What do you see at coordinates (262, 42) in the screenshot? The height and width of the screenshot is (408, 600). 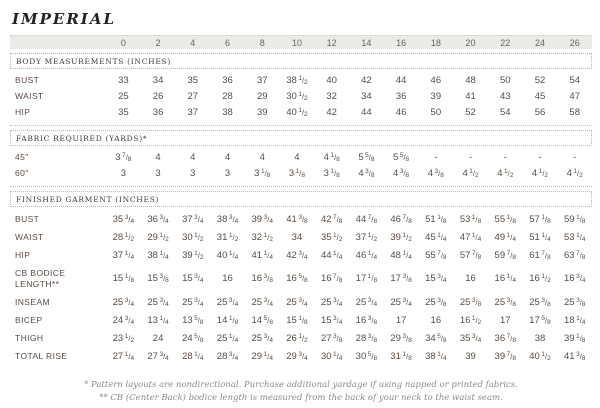 I see `size-column-header: 8` at bounding box center [262, 42].